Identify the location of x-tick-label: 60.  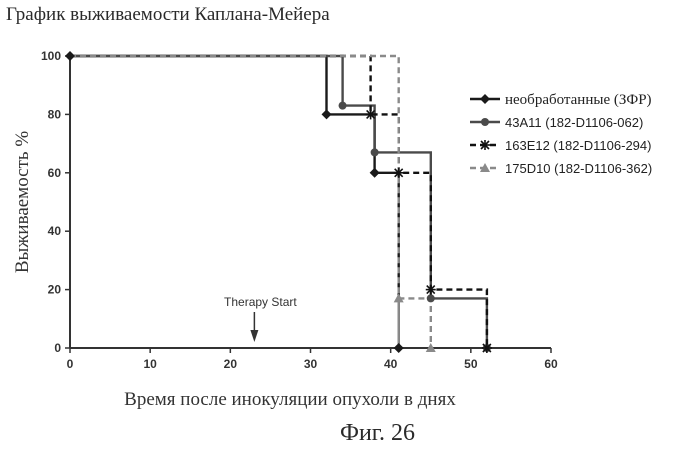
(551, 364).